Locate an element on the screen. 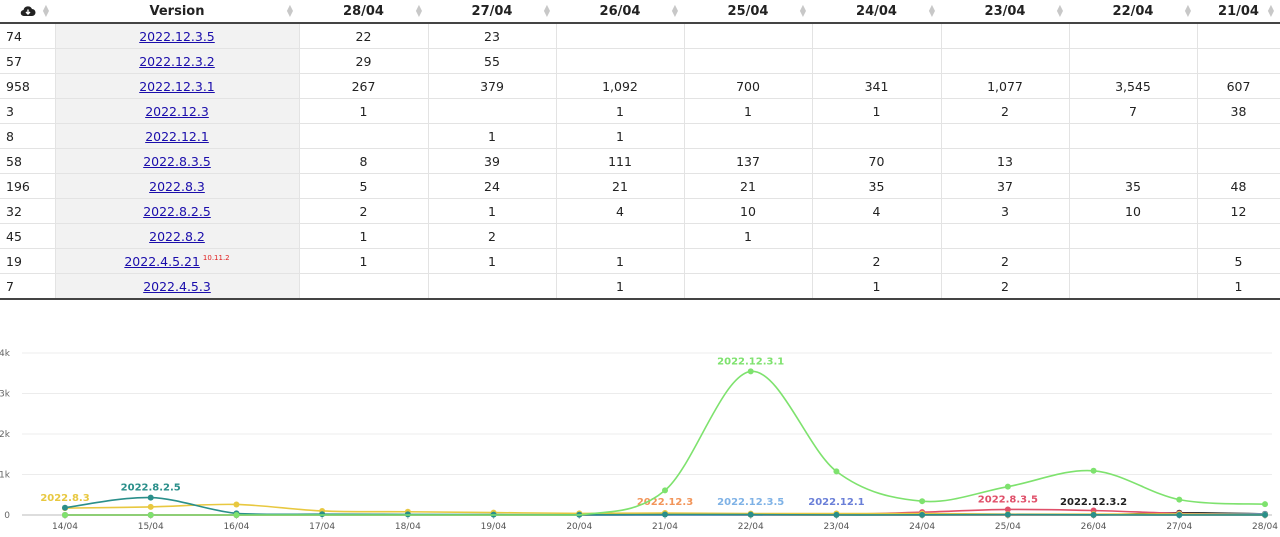 The width and height of the screenshot is (1280, 537). y-tick-label: 3k is located at coordinates (5, 395).